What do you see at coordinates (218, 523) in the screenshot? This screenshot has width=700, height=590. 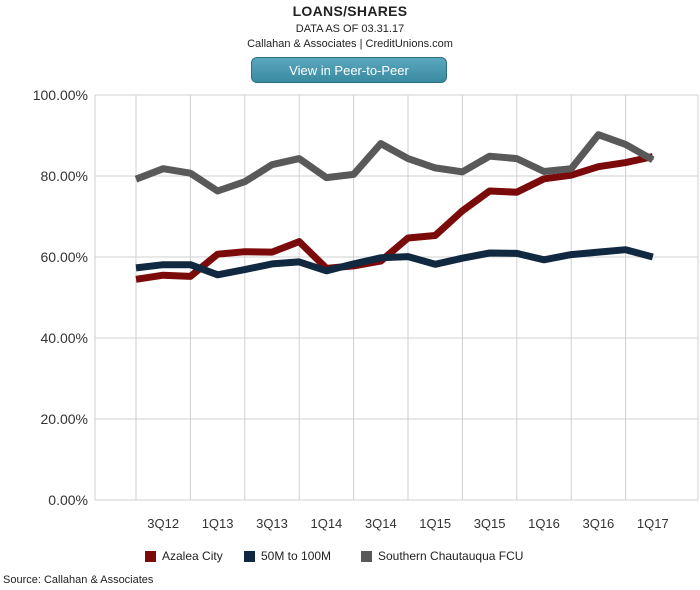 I see `x-tick-label: 1Q13` at bounding box center [218, 523].